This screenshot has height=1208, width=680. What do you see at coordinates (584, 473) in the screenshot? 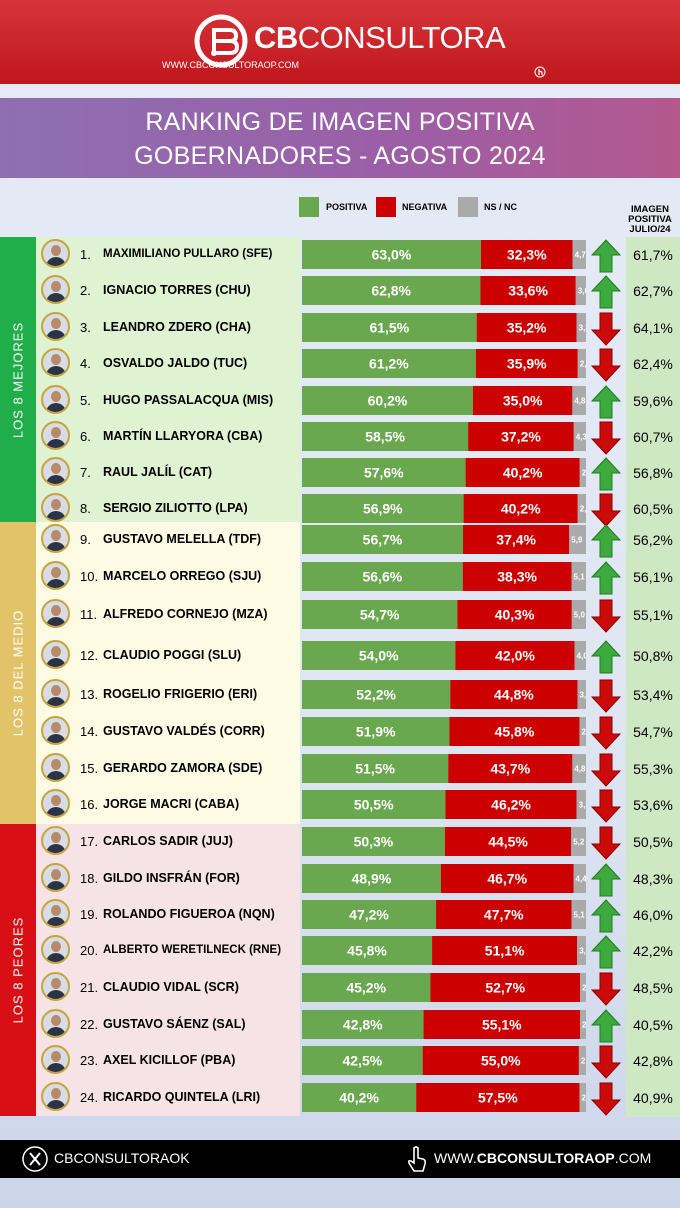
I see `nsnc-value-label: 2,2` at bounding box center [584, 473].